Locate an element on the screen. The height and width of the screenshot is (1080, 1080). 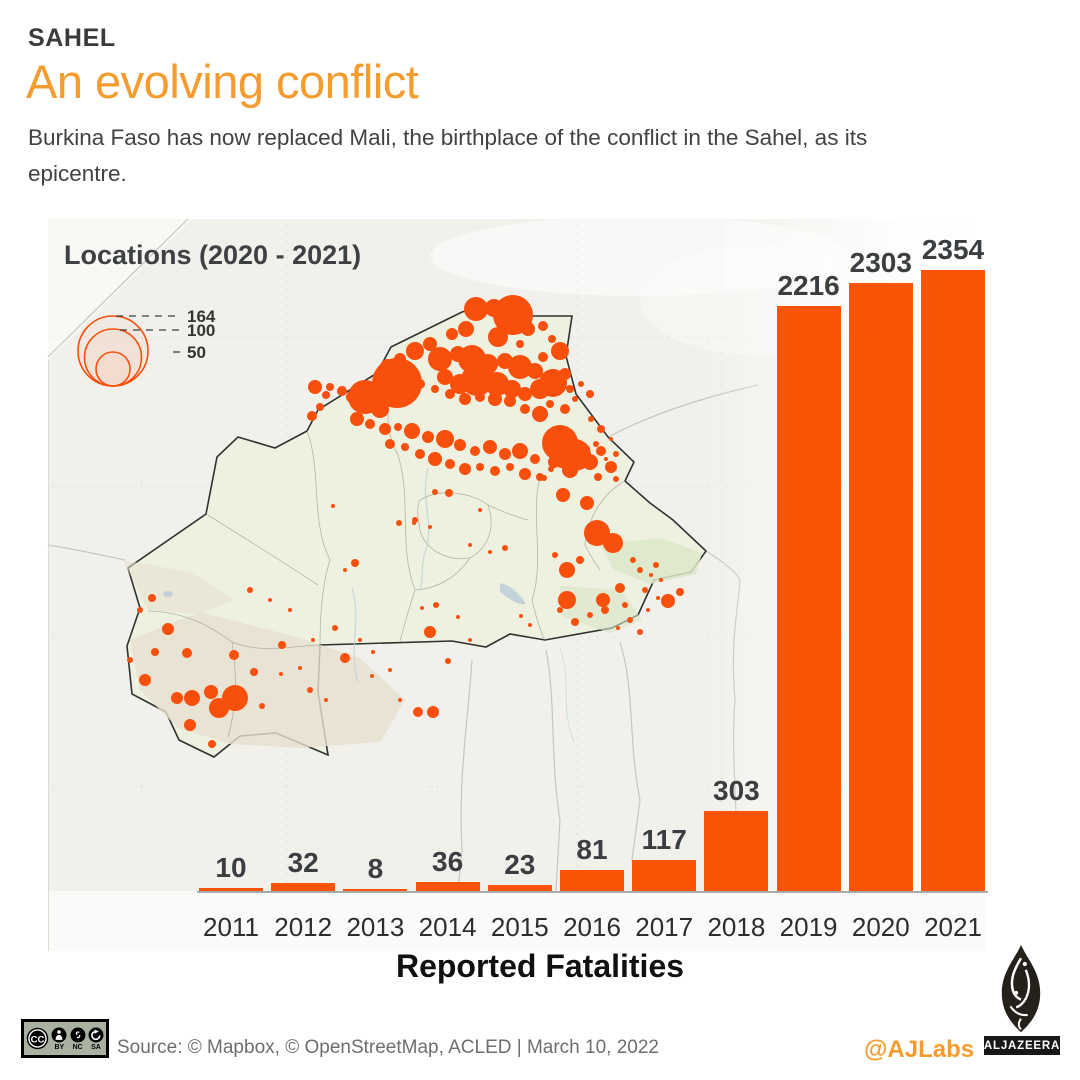
ajlabs-credit: @AJLabs is located at coordinates (919, 1049).